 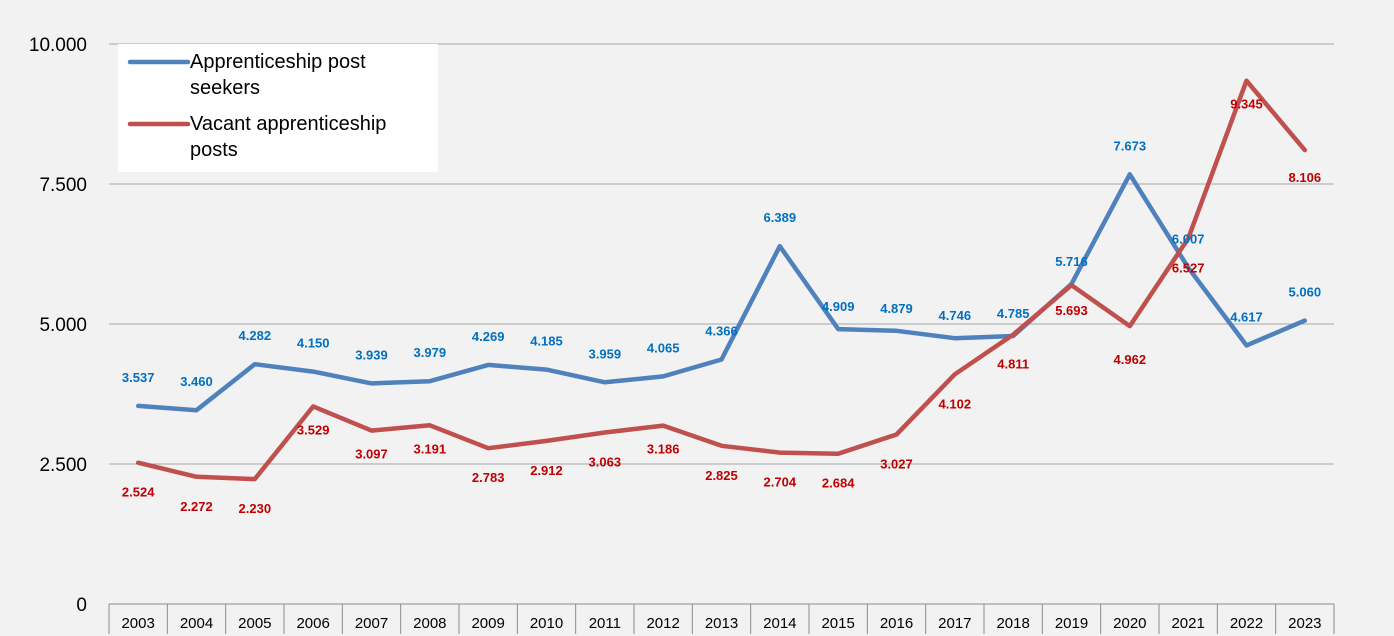 What do you see at coordinates (721, 475) in the screenshot?
I see `data-label: 2.825` at bounding box center [721, 475].